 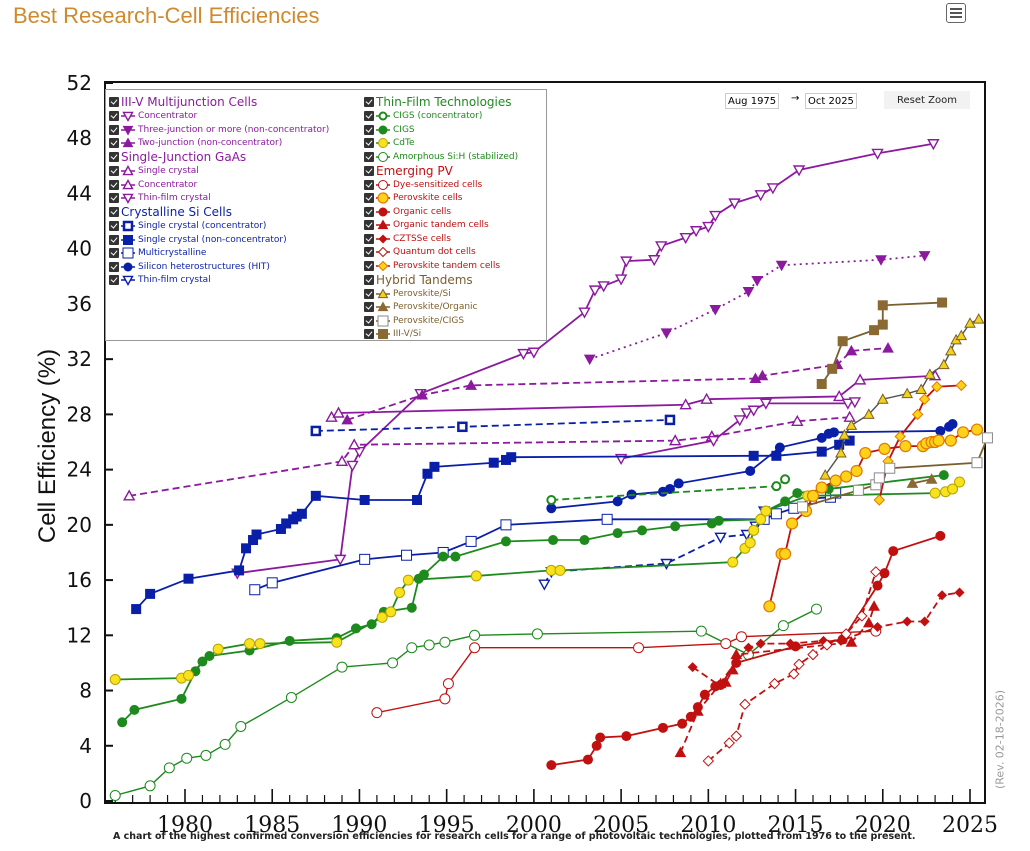 I want to click on legend-item: Amorphous Si:H (stabilized), so click(x=441, y=157).